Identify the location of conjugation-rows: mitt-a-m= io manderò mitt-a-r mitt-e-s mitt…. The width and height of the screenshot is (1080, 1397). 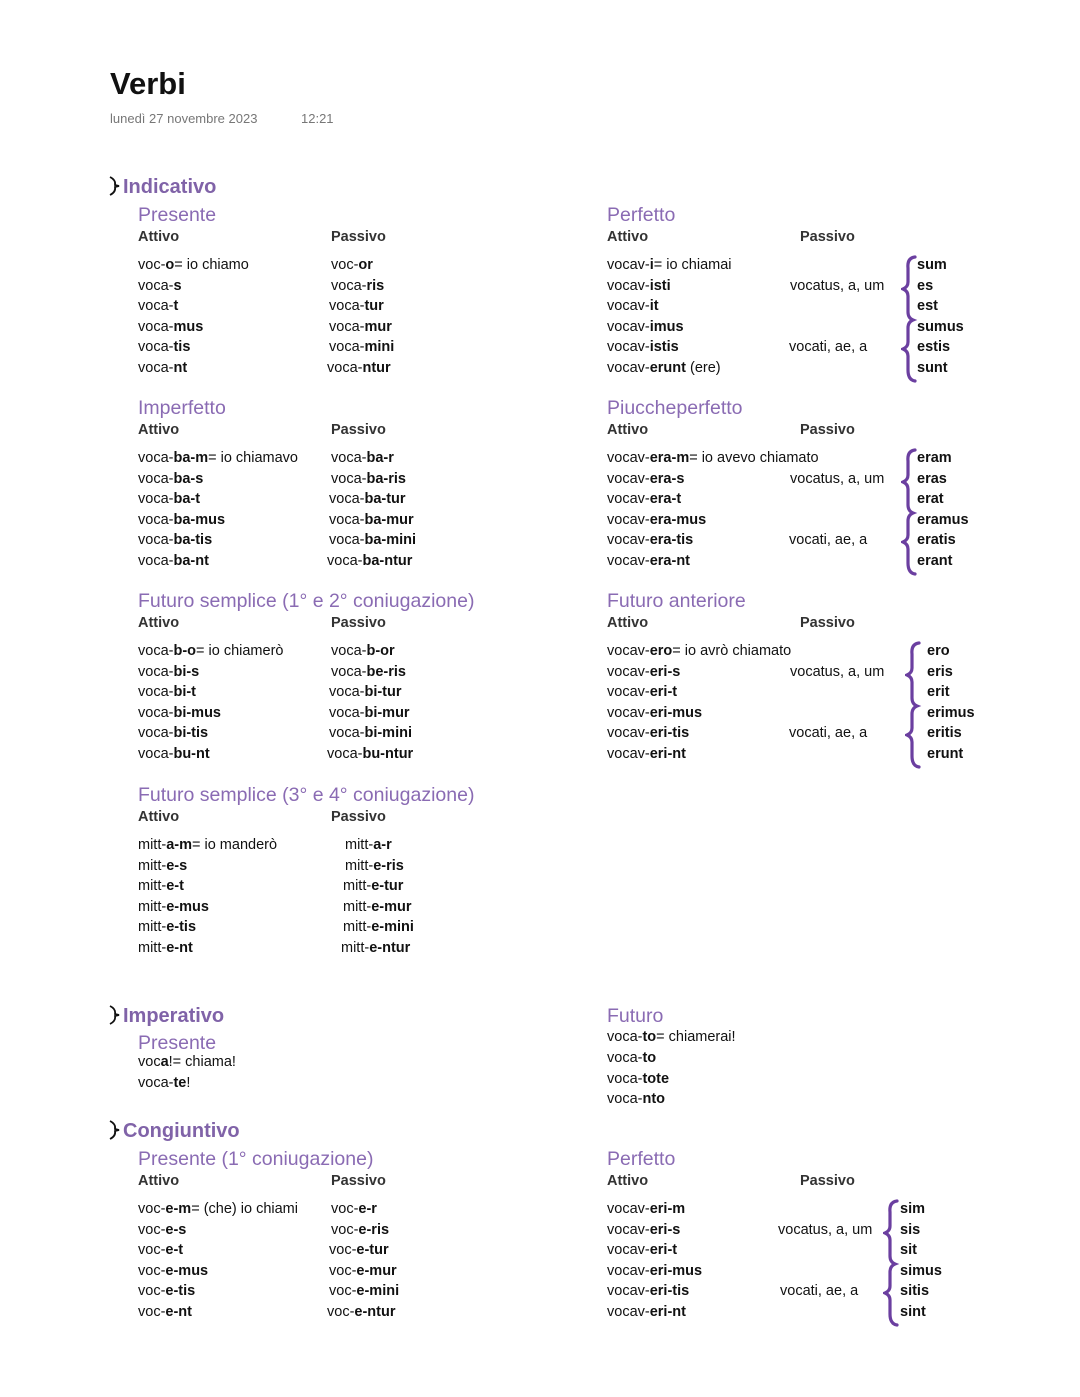
(306, 899).